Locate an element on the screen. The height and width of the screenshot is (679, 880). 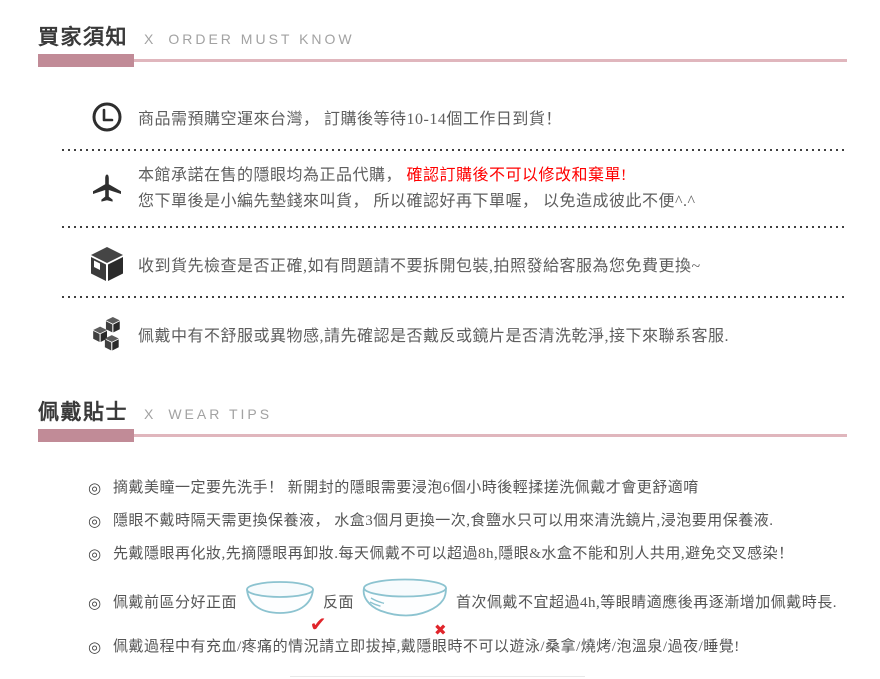
tips-subtitle-text: WEAR TIPS is located at coordinates (220, 414).